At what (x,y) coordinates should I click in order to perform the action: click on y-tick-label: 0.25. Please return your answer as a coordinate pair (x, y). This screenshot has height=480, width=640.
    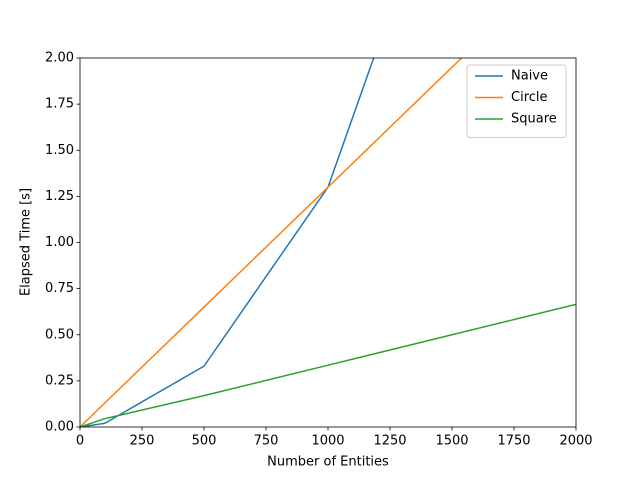
    Looking at the image, I should click on (59, 380).